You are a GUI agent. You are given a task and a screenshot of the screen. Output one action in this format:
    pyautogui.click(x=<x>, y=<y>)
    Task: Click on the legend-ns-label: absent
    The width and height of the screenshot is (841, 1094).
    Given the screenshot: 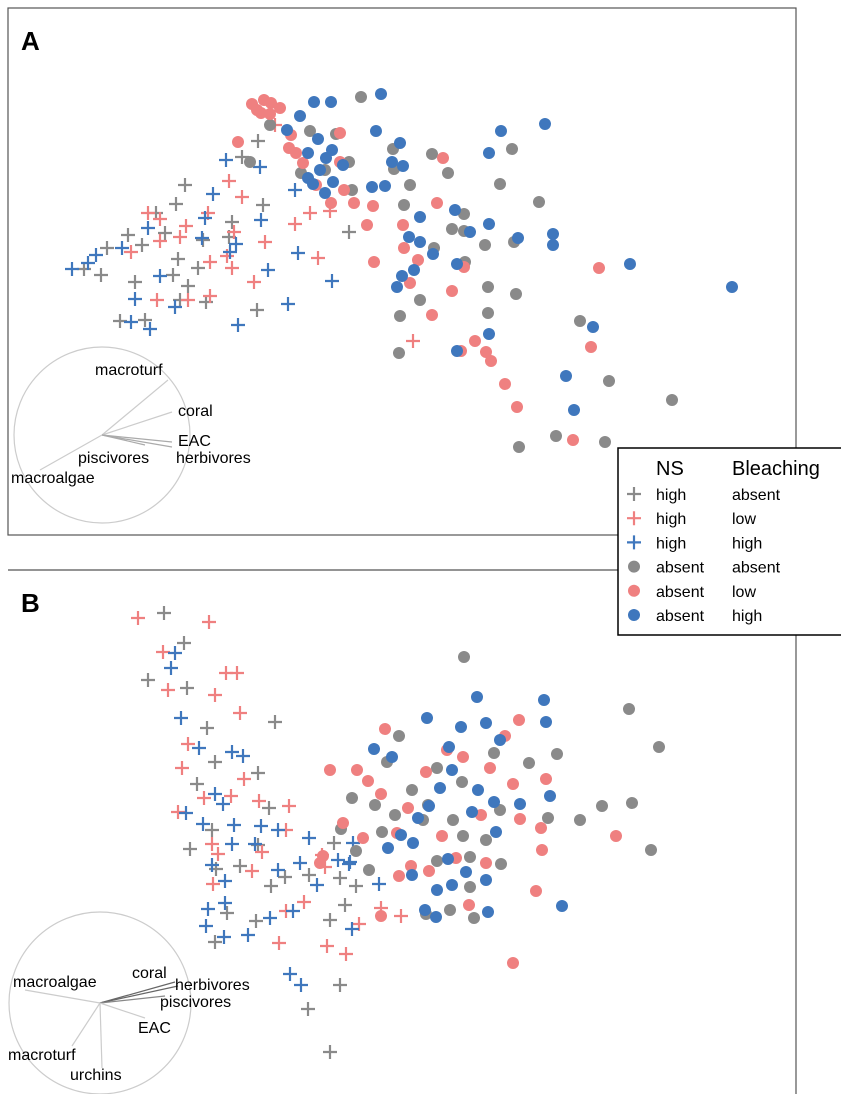 What is the action you would take?
    pyautogui.click(x=680, y=592)
    